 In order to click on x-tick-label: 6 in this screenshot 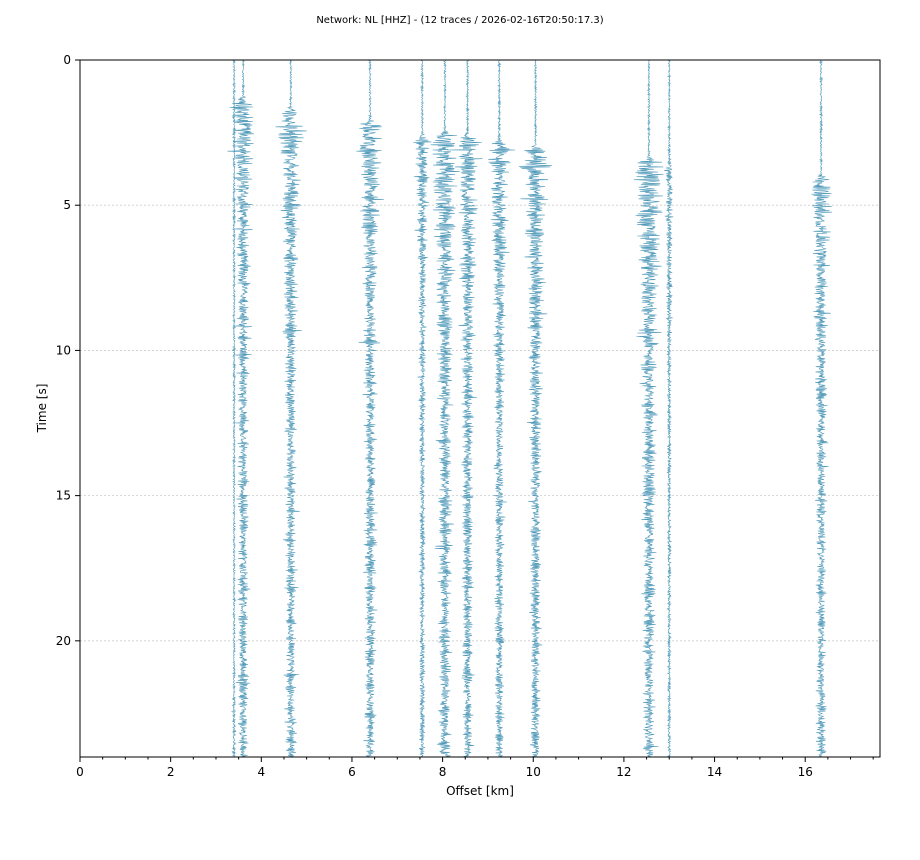, I will do `click(352, 772)`.